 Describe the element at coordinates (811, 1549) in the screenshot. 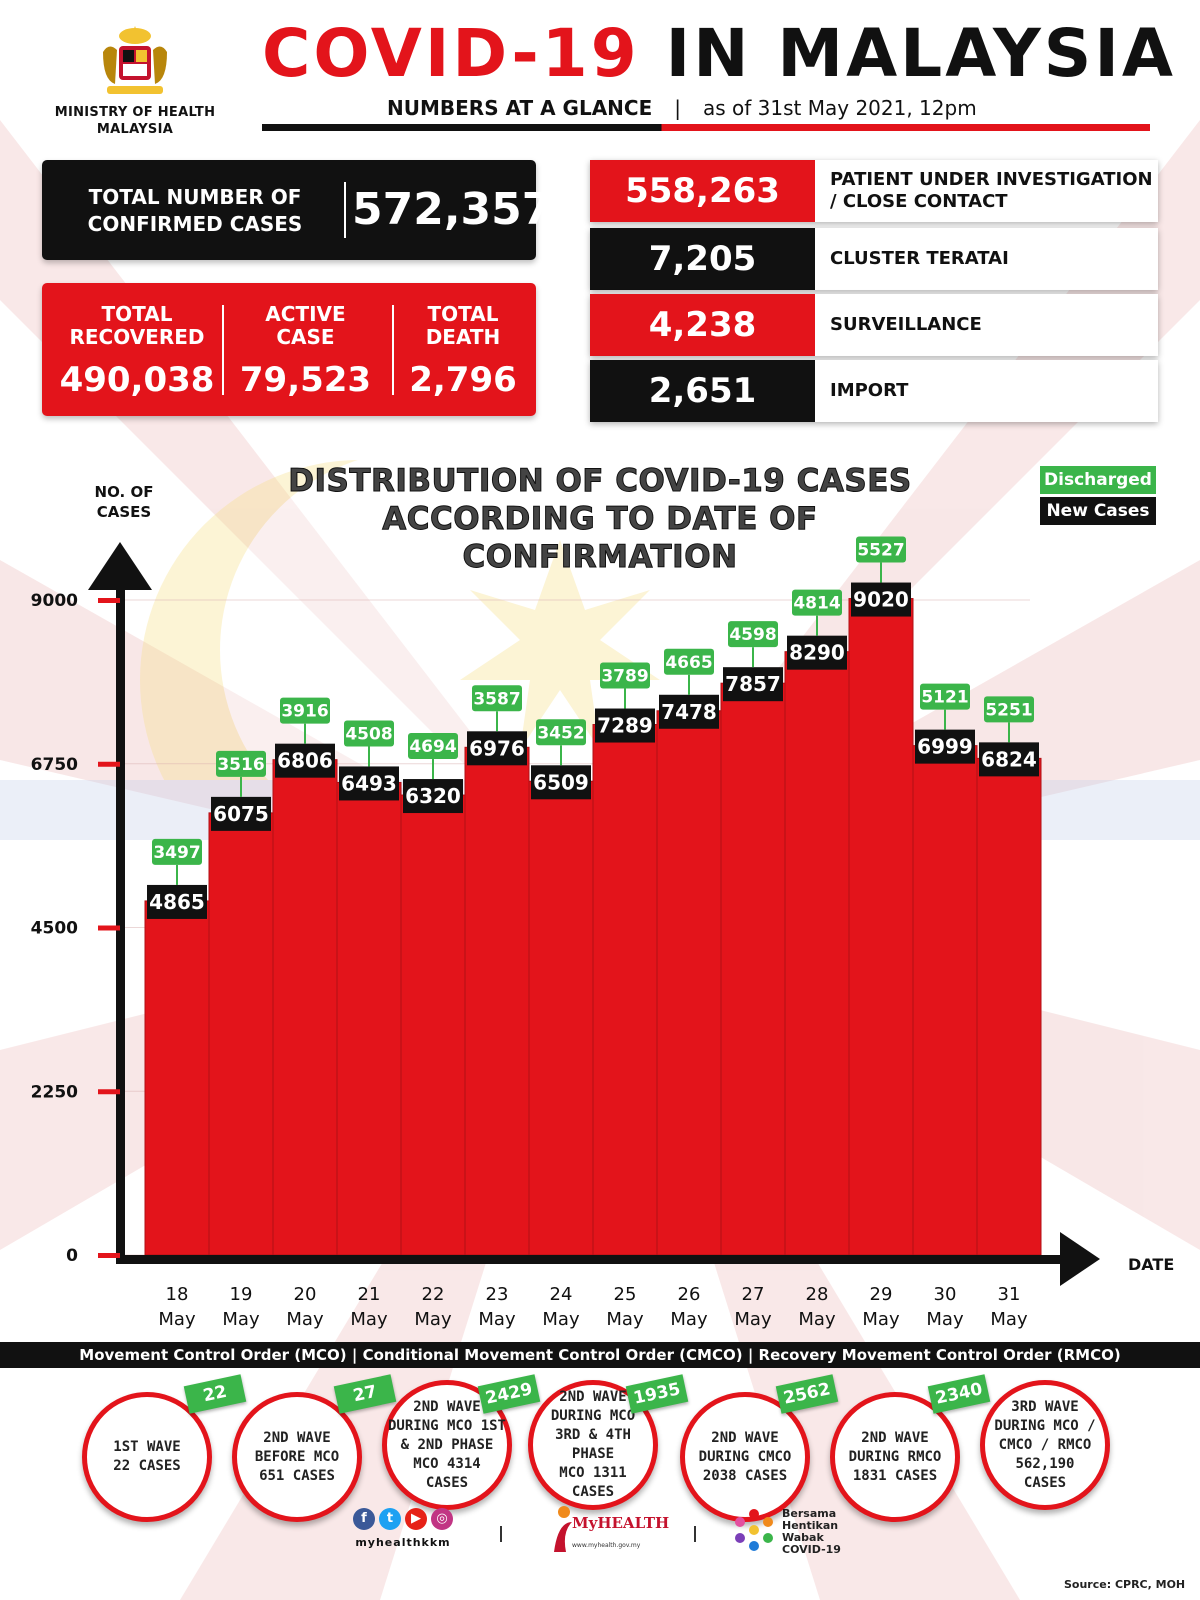

I see `bersama-line4: COVID-19` at that location.